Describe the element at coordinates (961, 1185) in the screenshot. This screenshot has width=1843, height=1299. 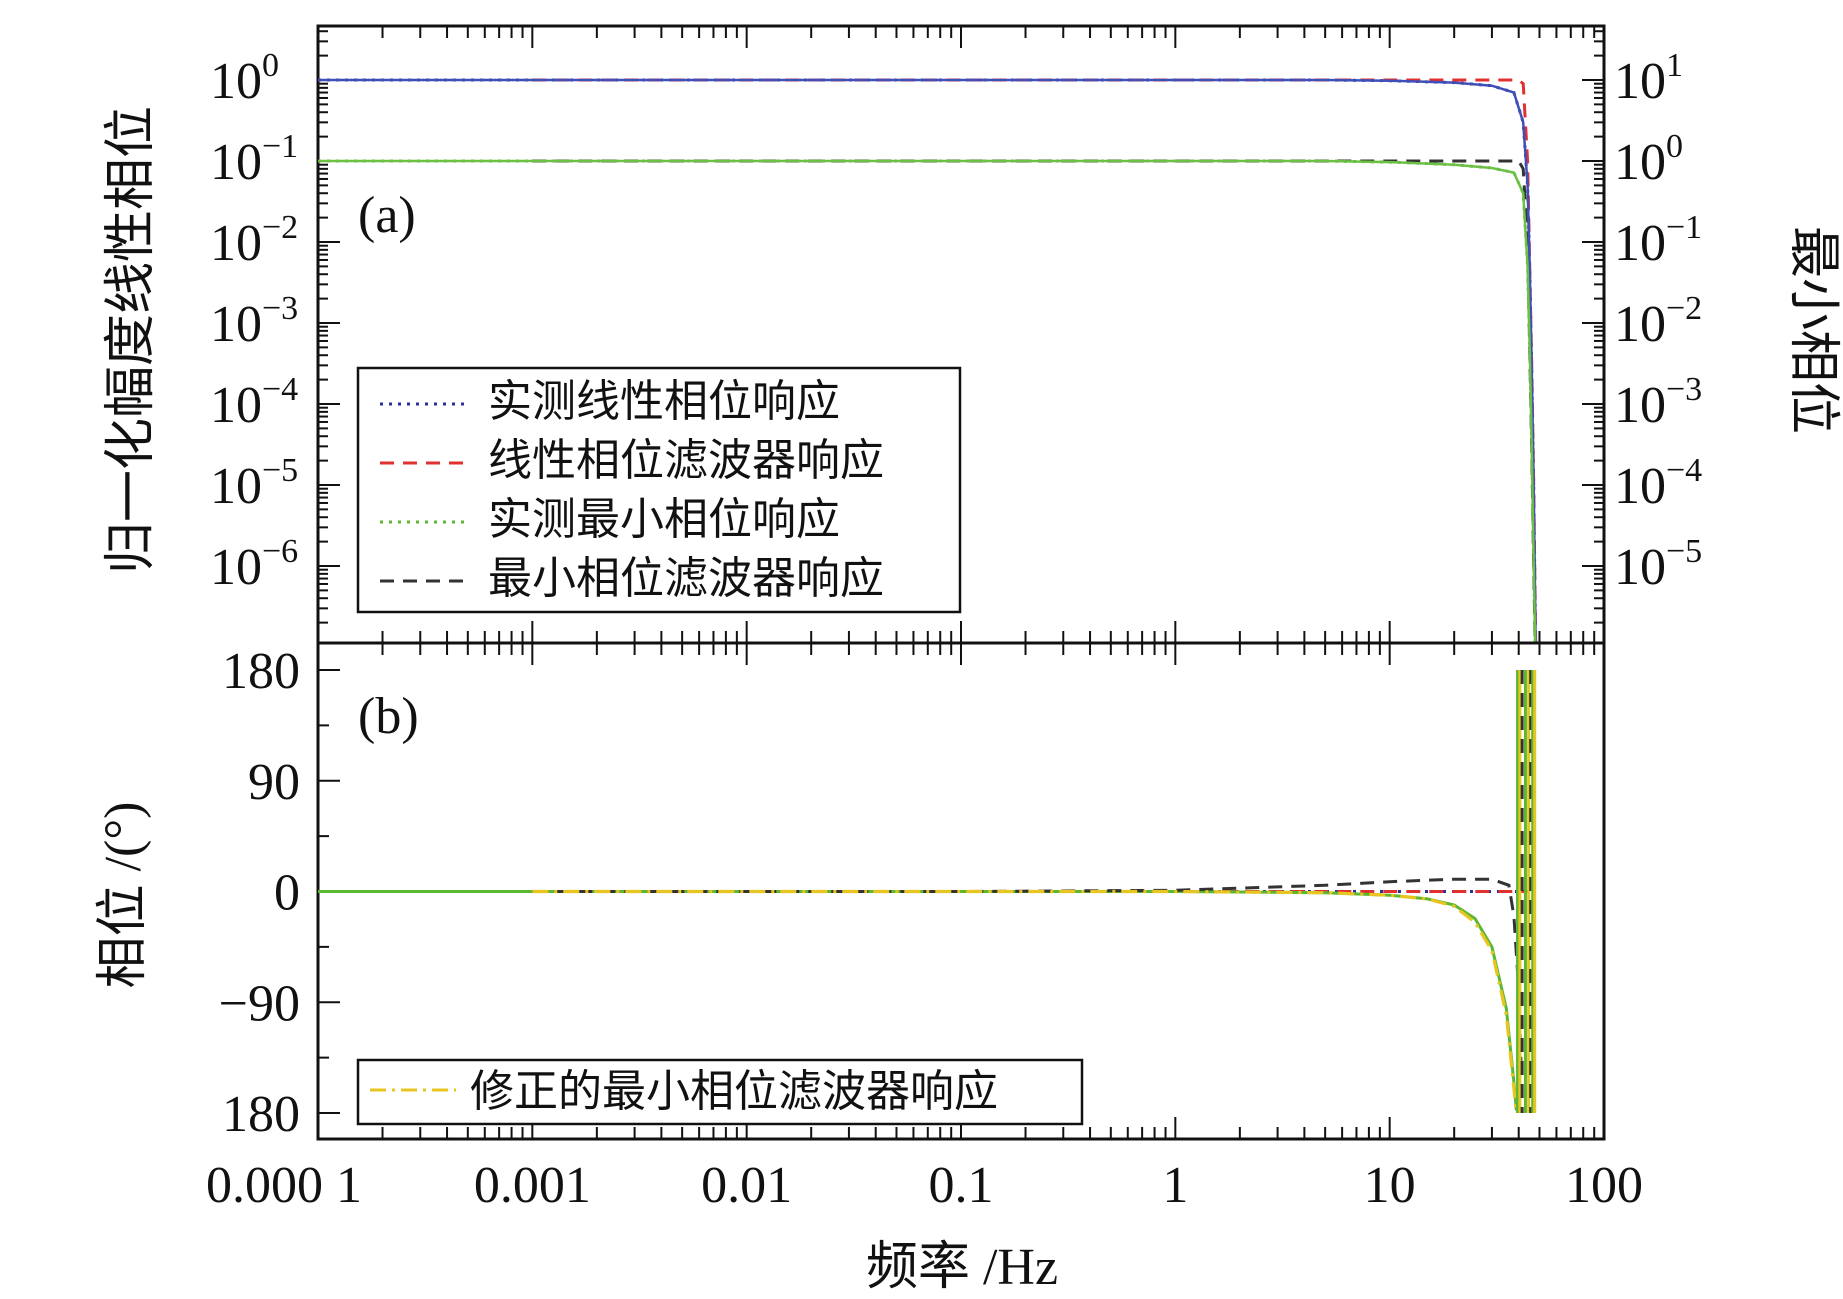
I see `x-tick-label: 0.1` at that location.